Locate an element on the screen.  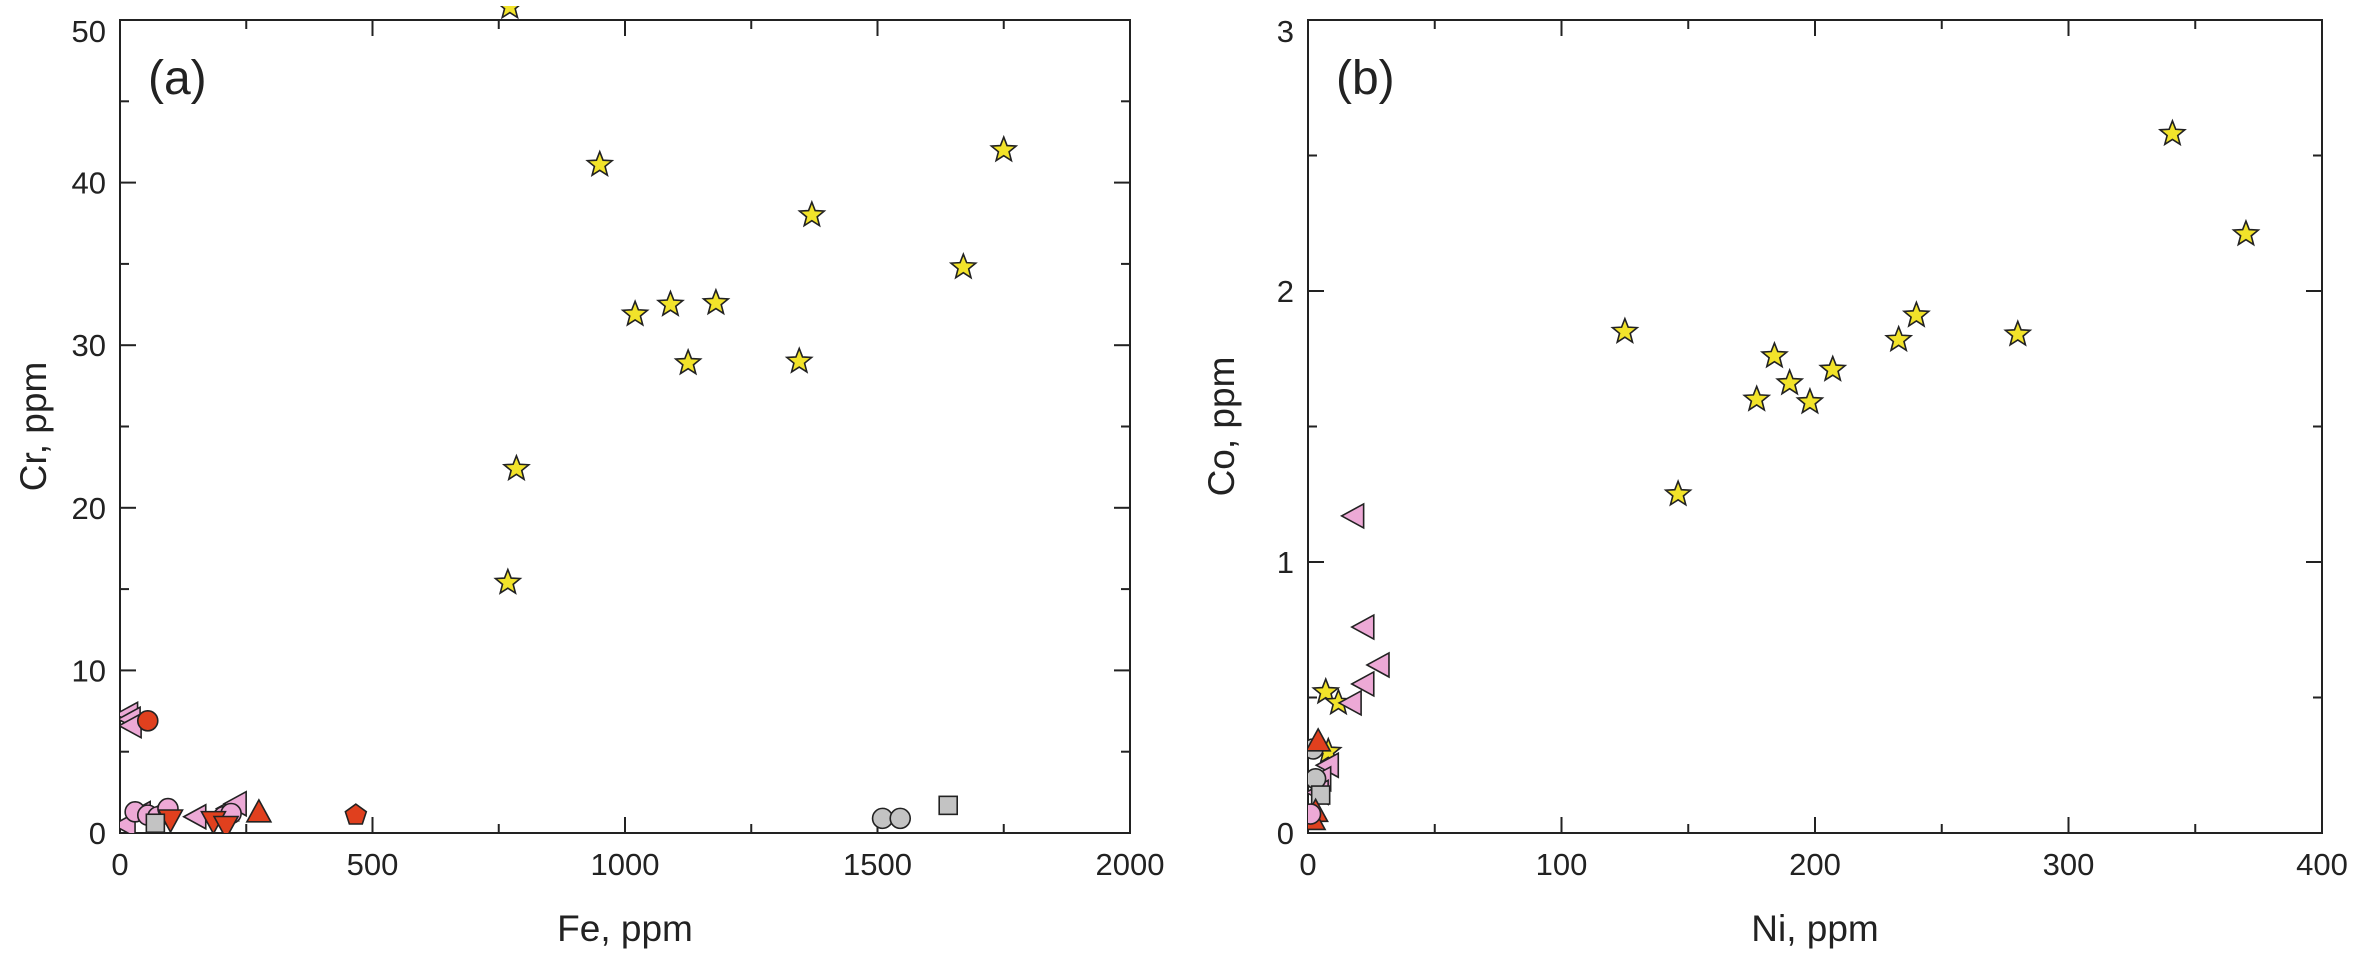
x-tick-label: 200 is located at coordinates (1815, 864).